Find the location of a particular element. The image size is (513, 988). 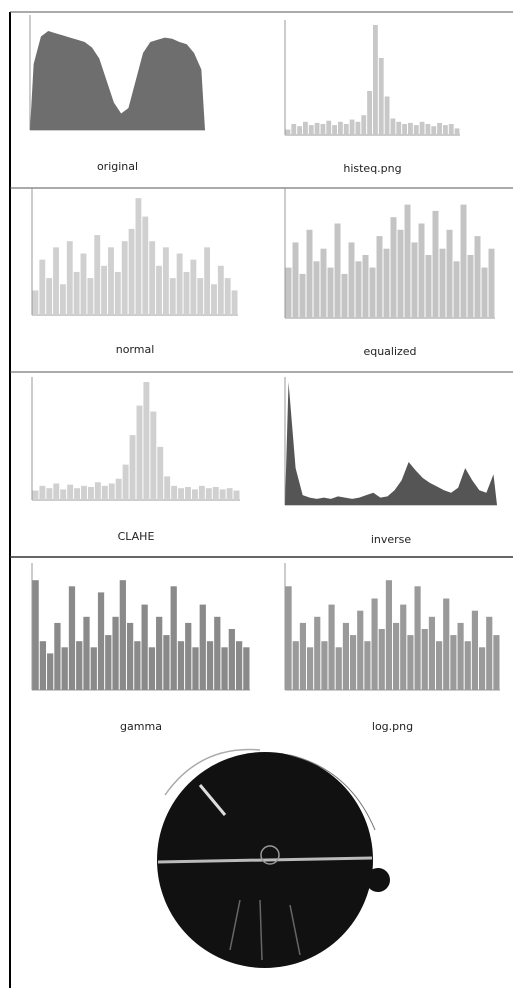

chart-caption: equalized is located at coordinates (389, 351).